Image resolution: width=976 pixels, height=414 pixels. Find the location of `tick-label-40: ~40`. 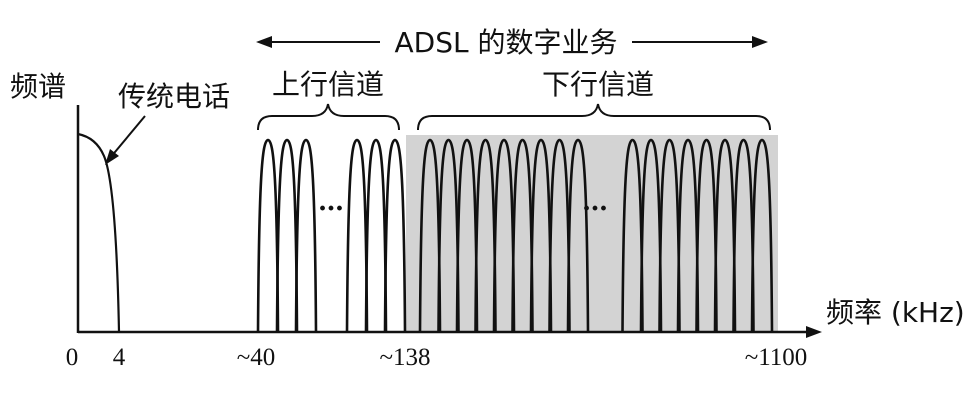

tick-label-40: ~40 is located at coordinates (256, 357).